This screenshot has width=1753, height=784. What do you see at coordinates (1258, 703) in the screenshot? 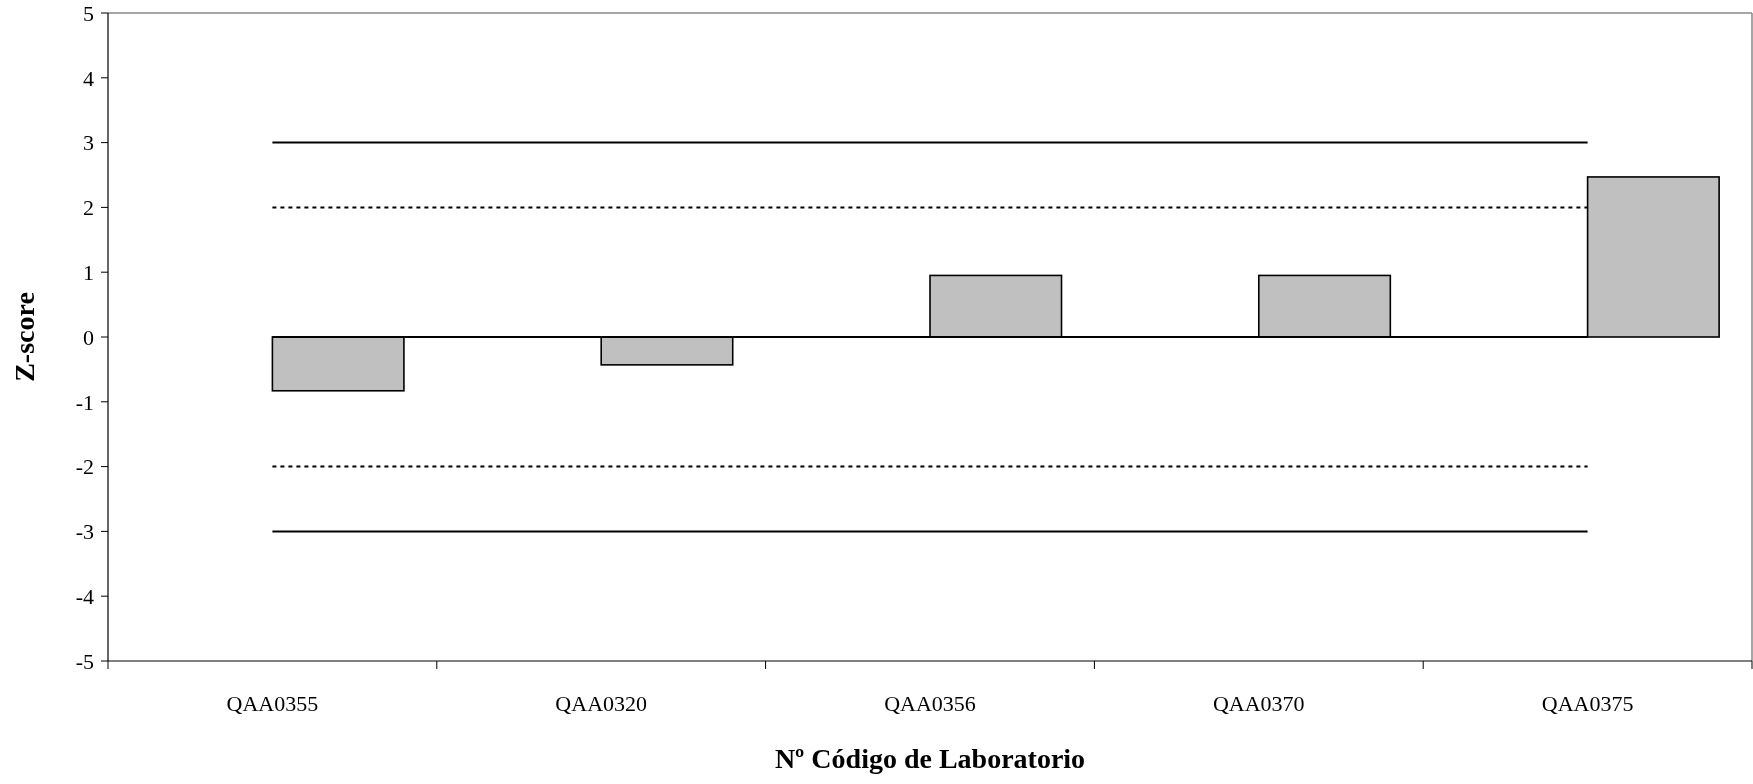
I see `x-tick-label: QAA0370` at bounding box center [1258, 703].